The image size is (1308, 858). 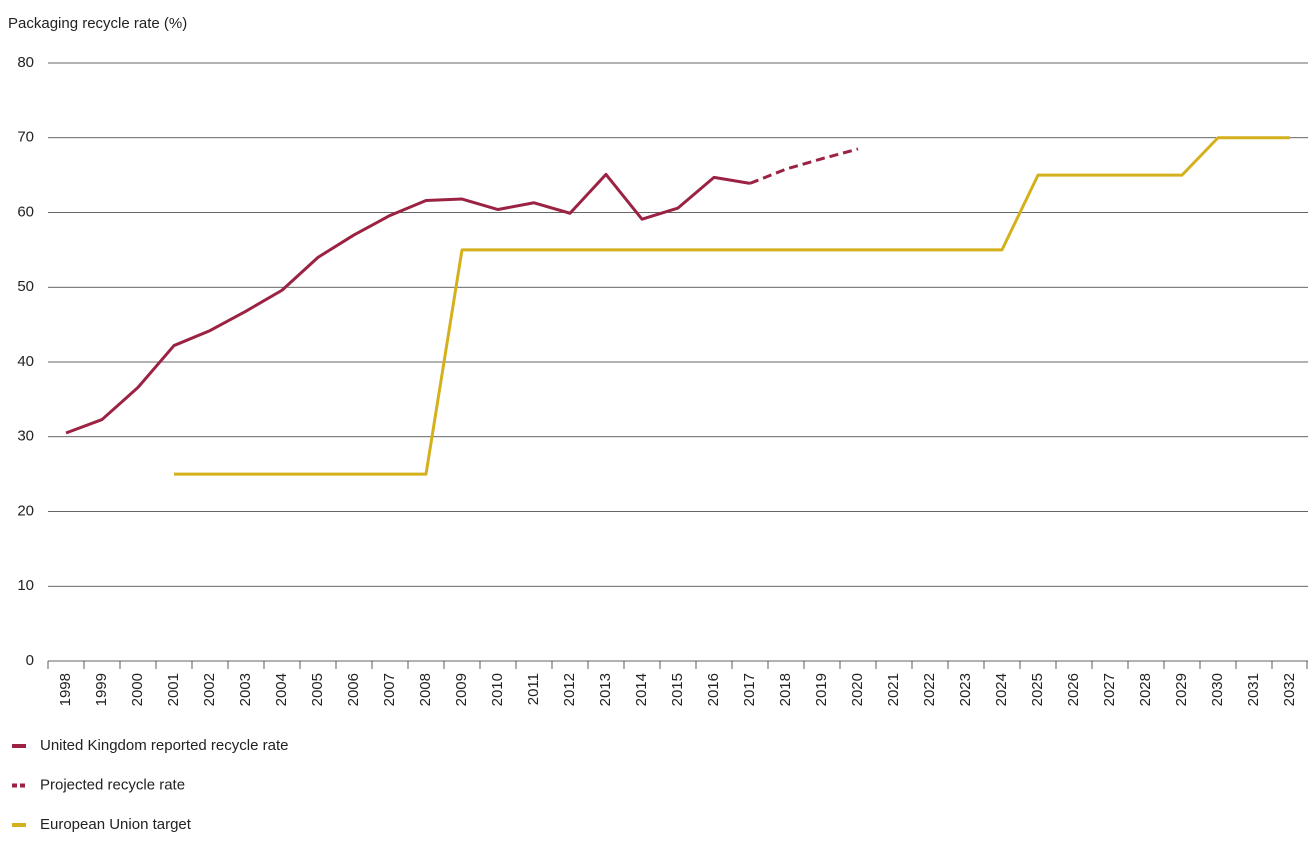 I want to click on x-tick-label: 2014, so click(x=641, y=689).